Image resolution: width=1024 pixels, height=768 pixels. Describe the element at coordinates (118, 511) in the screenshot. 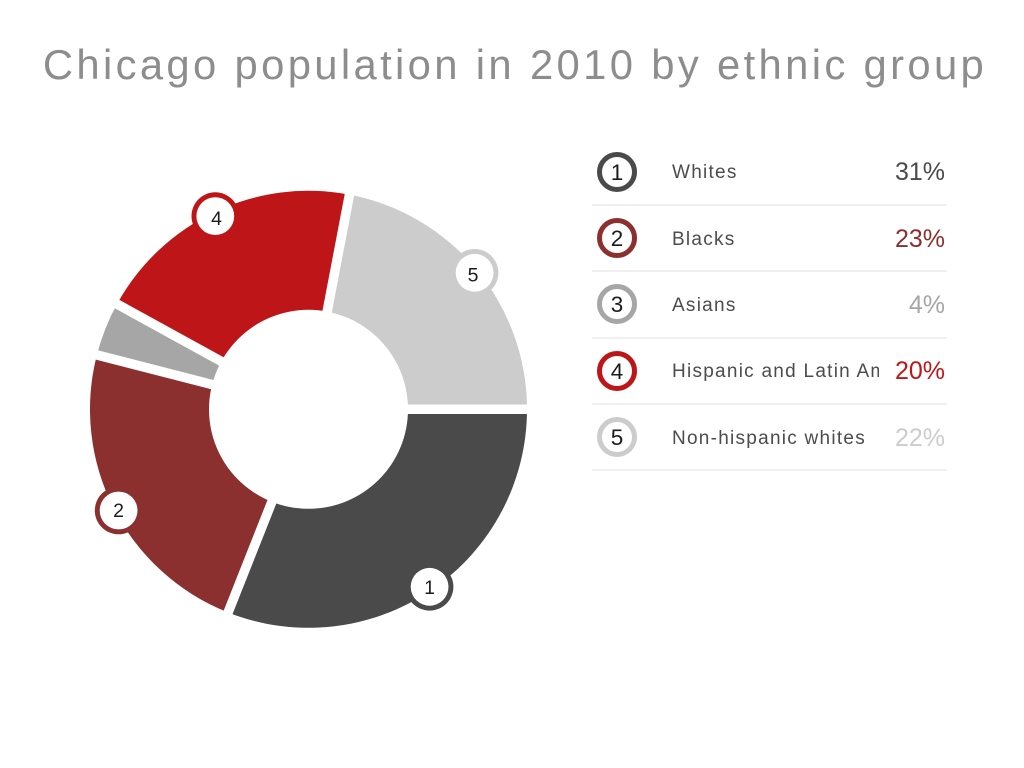

I see `svg-text: 2` at that location.